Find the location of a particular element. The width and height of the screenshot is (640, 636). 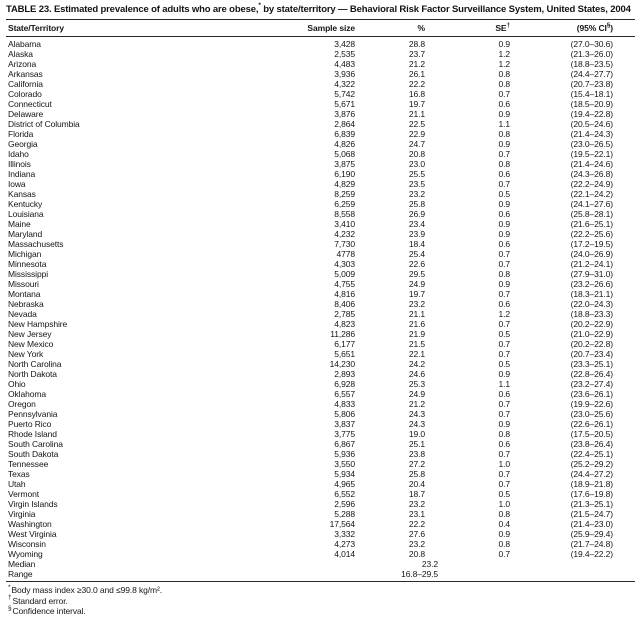

cell-state: Arkansas is located at coordinates (25, 74).